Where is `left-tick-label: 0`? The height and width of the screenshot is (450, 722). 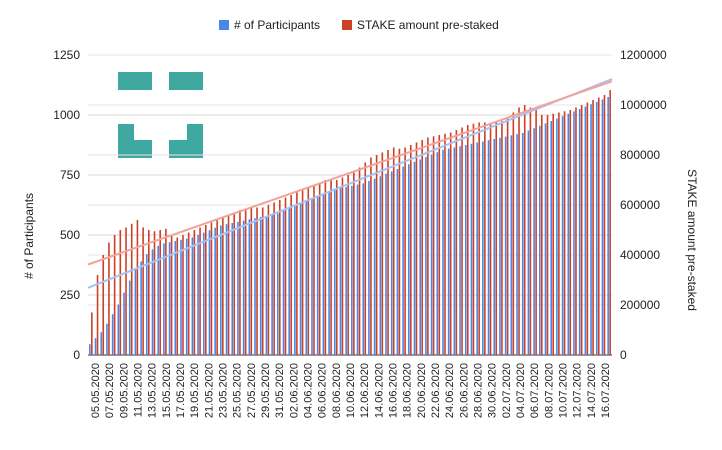 left-tick-label: 0 is located at coordinates (76, 355).